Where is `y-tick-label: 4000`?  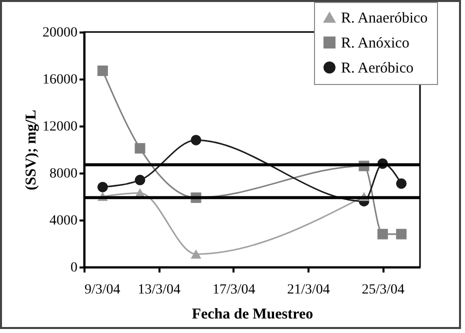 y-tick-label: 4000 is located at coordinates (64, 221).